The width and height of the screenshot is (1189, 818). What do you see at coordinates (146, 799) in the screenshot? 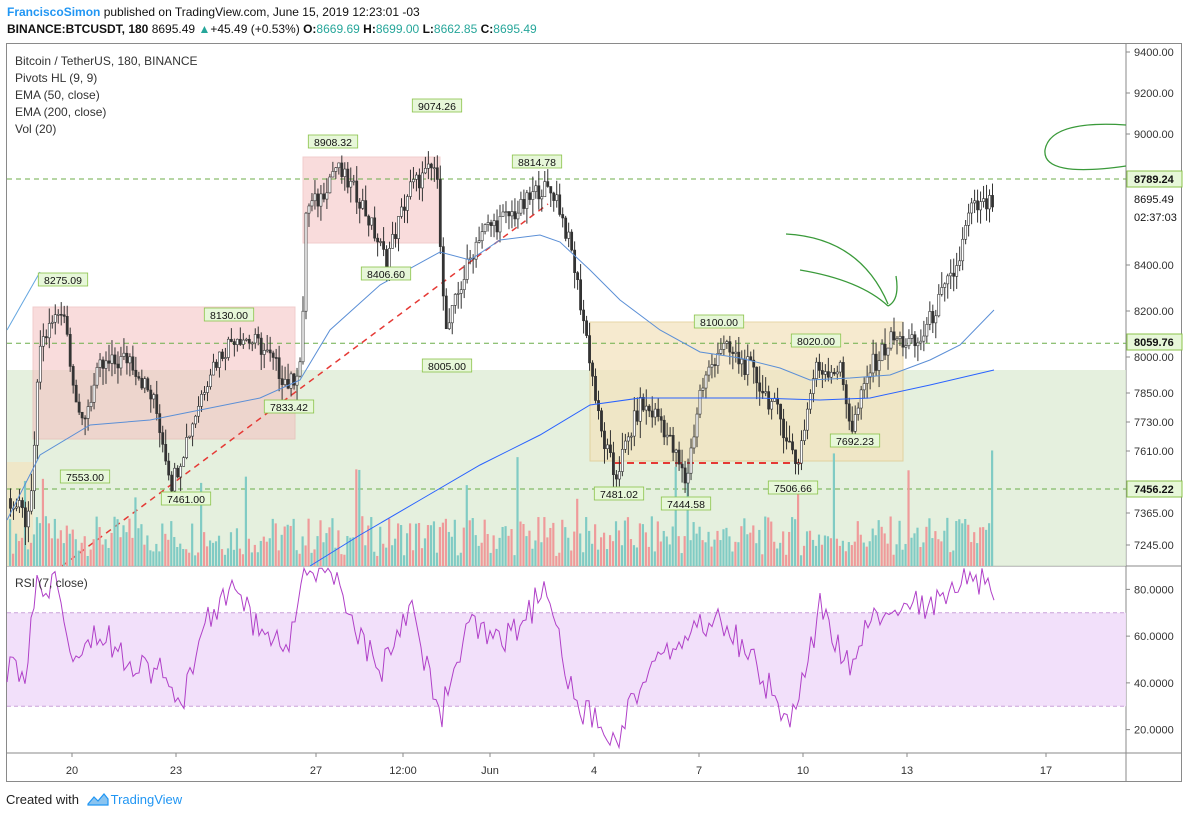
I see `tradingview-link: TradingView` at bounding box center [146, 799].